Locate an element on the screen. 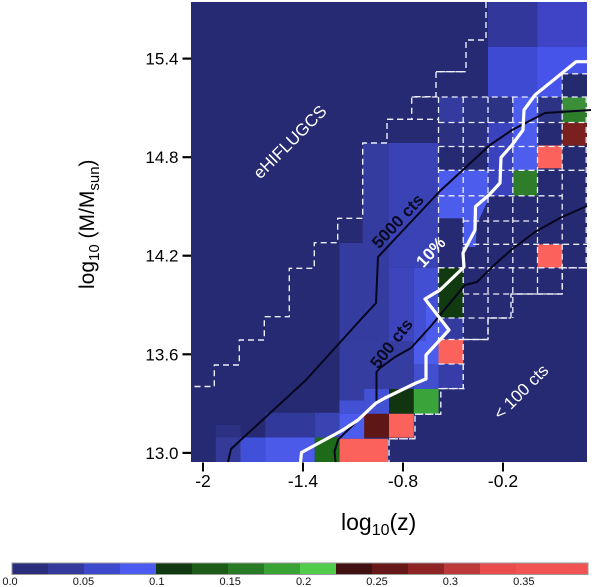 The width and height of the screenshot is (600, 587). svg-text: 13.6 is located at coordinates (161, 354).